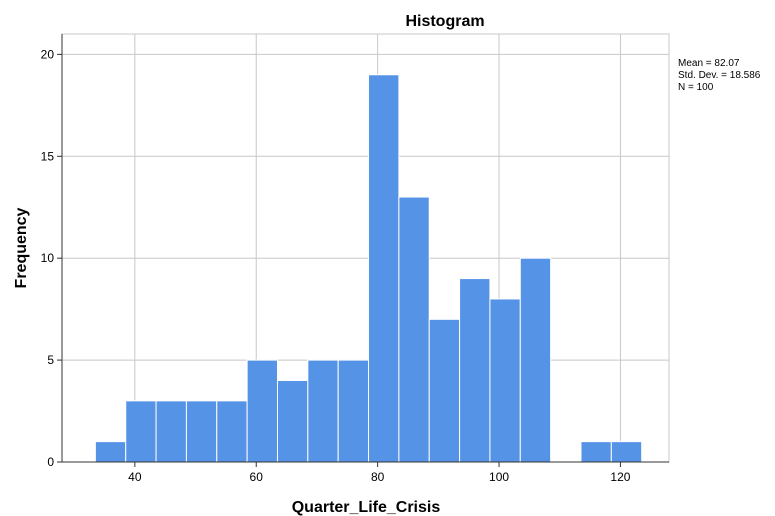 This screenshot has width=775, height=516. I want to click on y-tick-label: 0, so click(50, 462).